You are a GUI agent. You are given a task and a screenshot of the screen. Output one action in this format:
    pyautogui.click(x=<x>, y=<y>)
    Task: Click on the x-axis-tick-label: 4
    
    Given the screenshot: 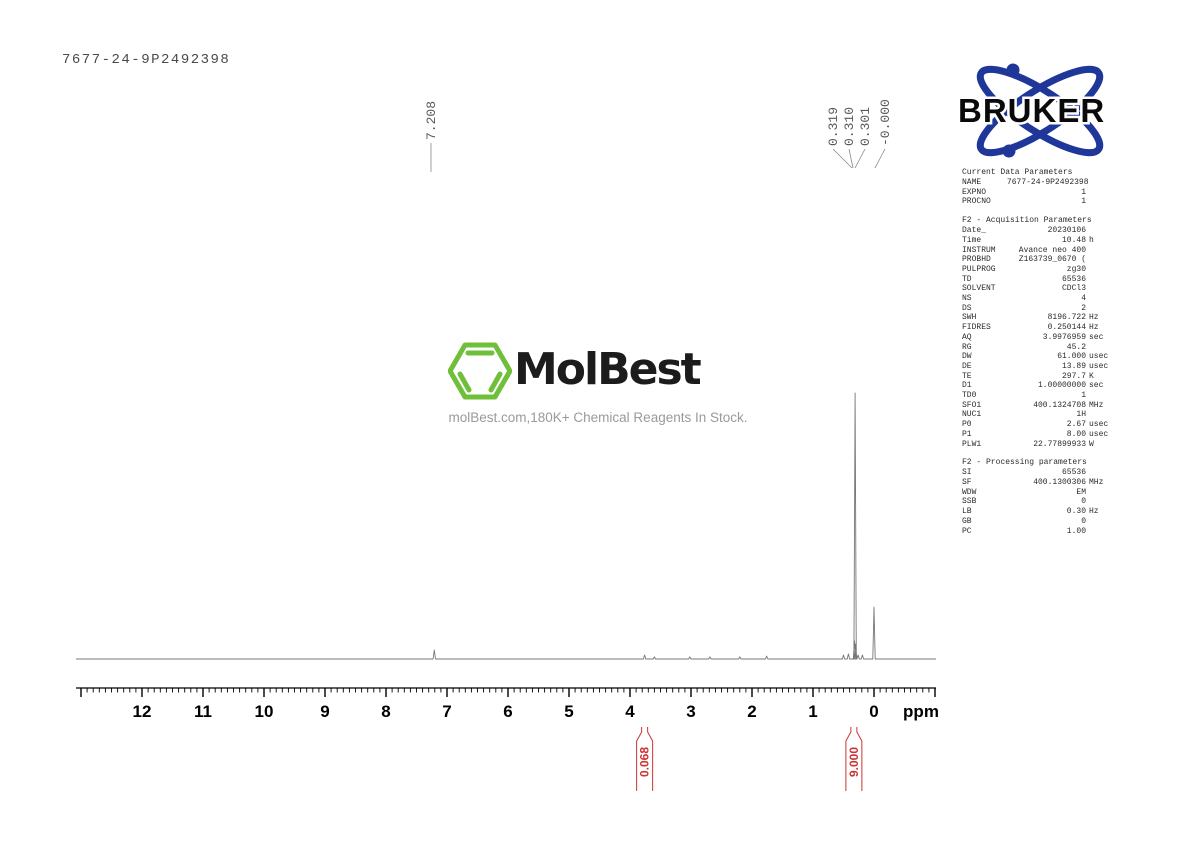 What is the action you would take?
    pyautogui.click(x=630, y=711)
    